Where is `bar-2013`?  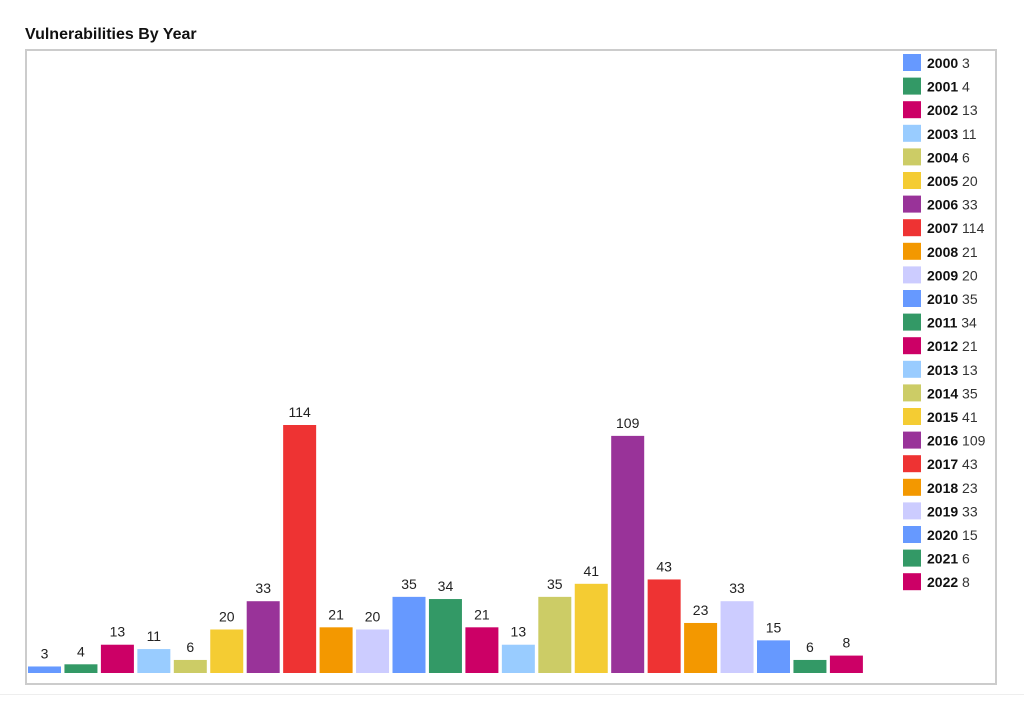 bar-2013 is located at coordinates (518, 658).